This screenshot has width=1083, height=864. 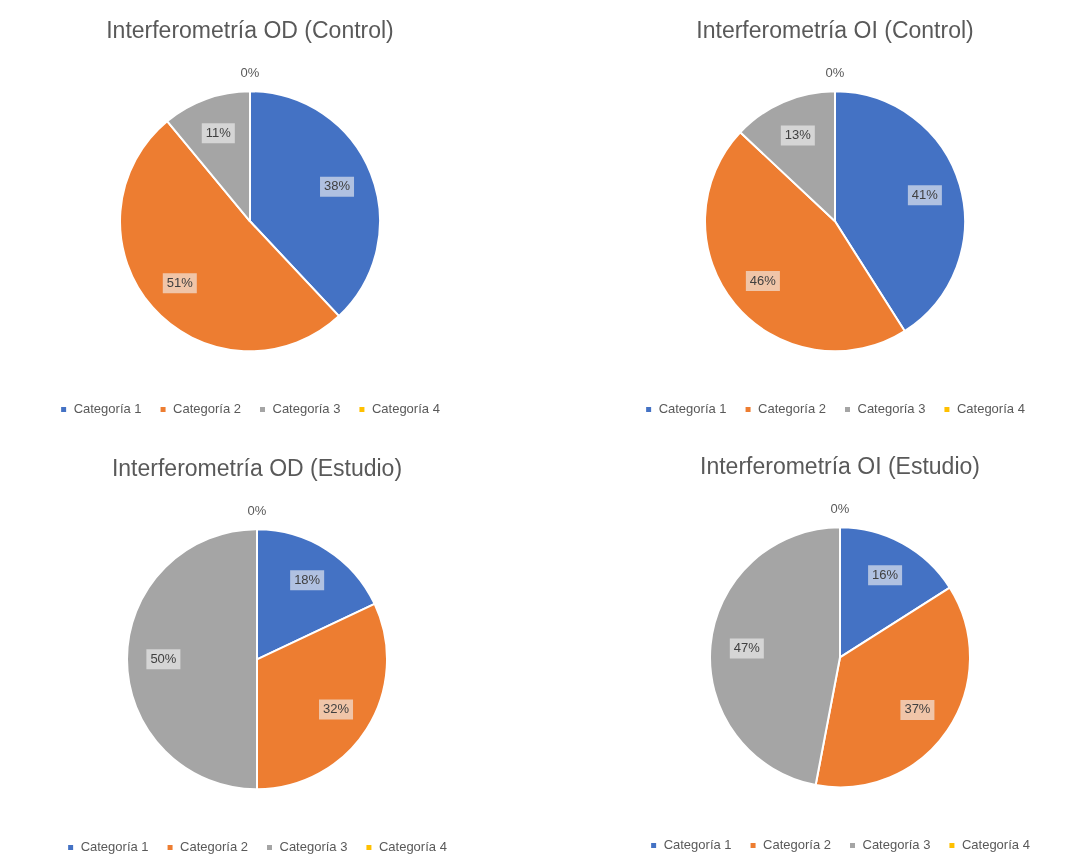 What do you see at coordinates (840, 466) in the screenshot?
I see `chart-title: Interferometría OI (Estudio)` at bounding box center [840, 466].